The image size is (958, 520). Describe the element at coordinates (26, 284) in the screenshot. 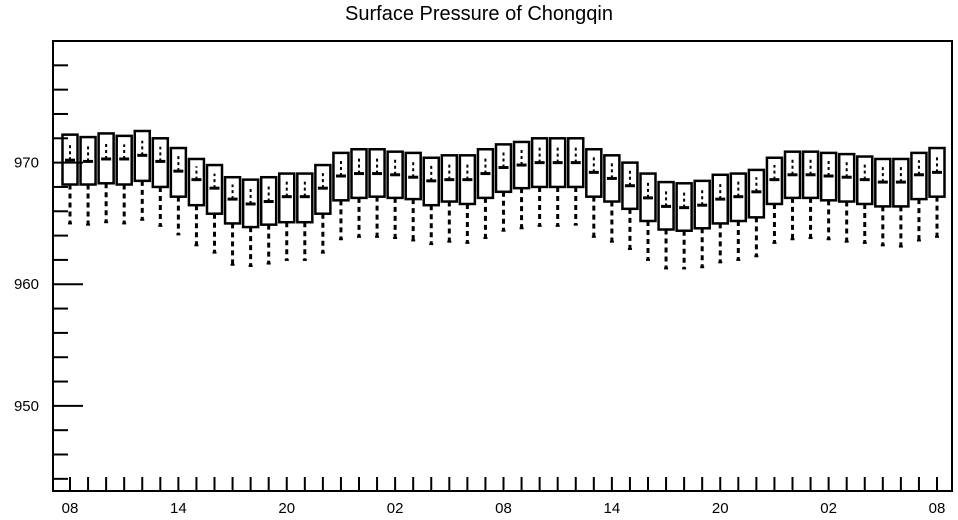

I see `y-tick-label: 960` at that location.